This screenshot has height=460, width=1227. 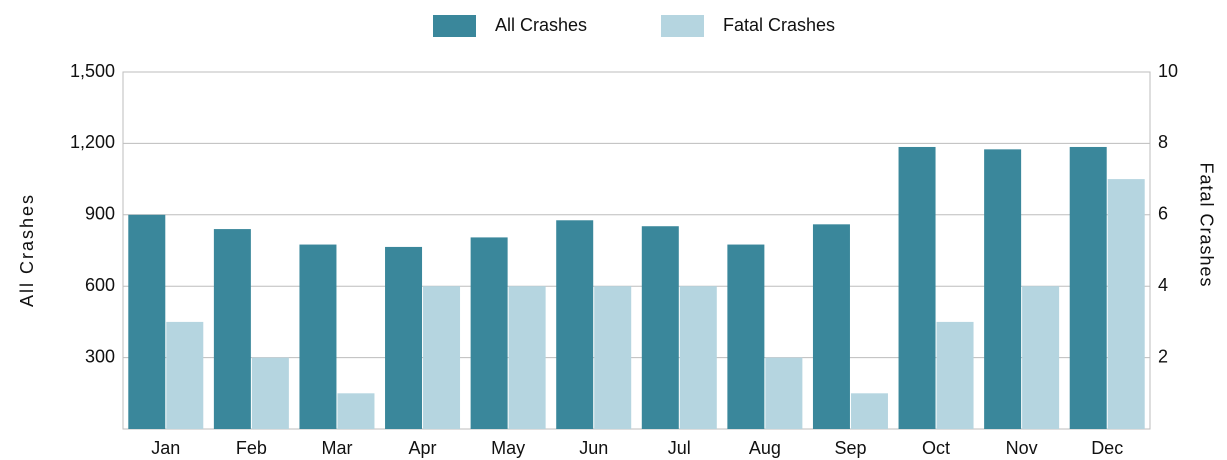 What do you see at coordinates (423, 448) in the screenshot?
I see `x-tick-label: Apr` at bounding box center [423, 448].